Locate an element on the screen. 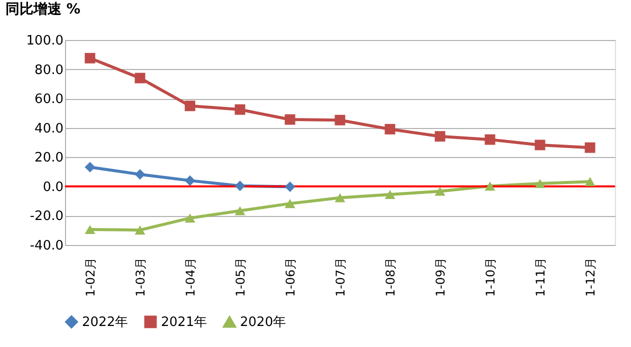  x-tick-label: 1-05月 is located at coordinates (241, 277).